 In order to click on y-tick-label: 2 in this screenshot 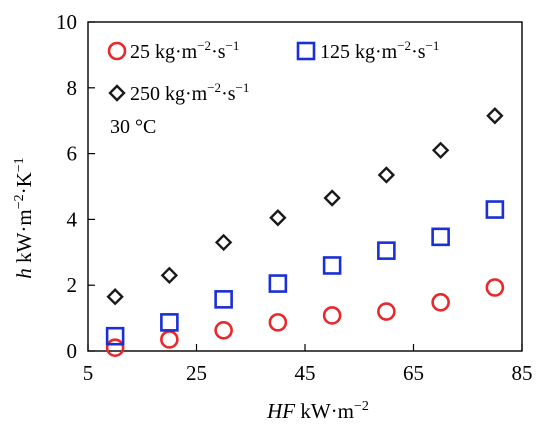, I will do `click(72, 285)`.